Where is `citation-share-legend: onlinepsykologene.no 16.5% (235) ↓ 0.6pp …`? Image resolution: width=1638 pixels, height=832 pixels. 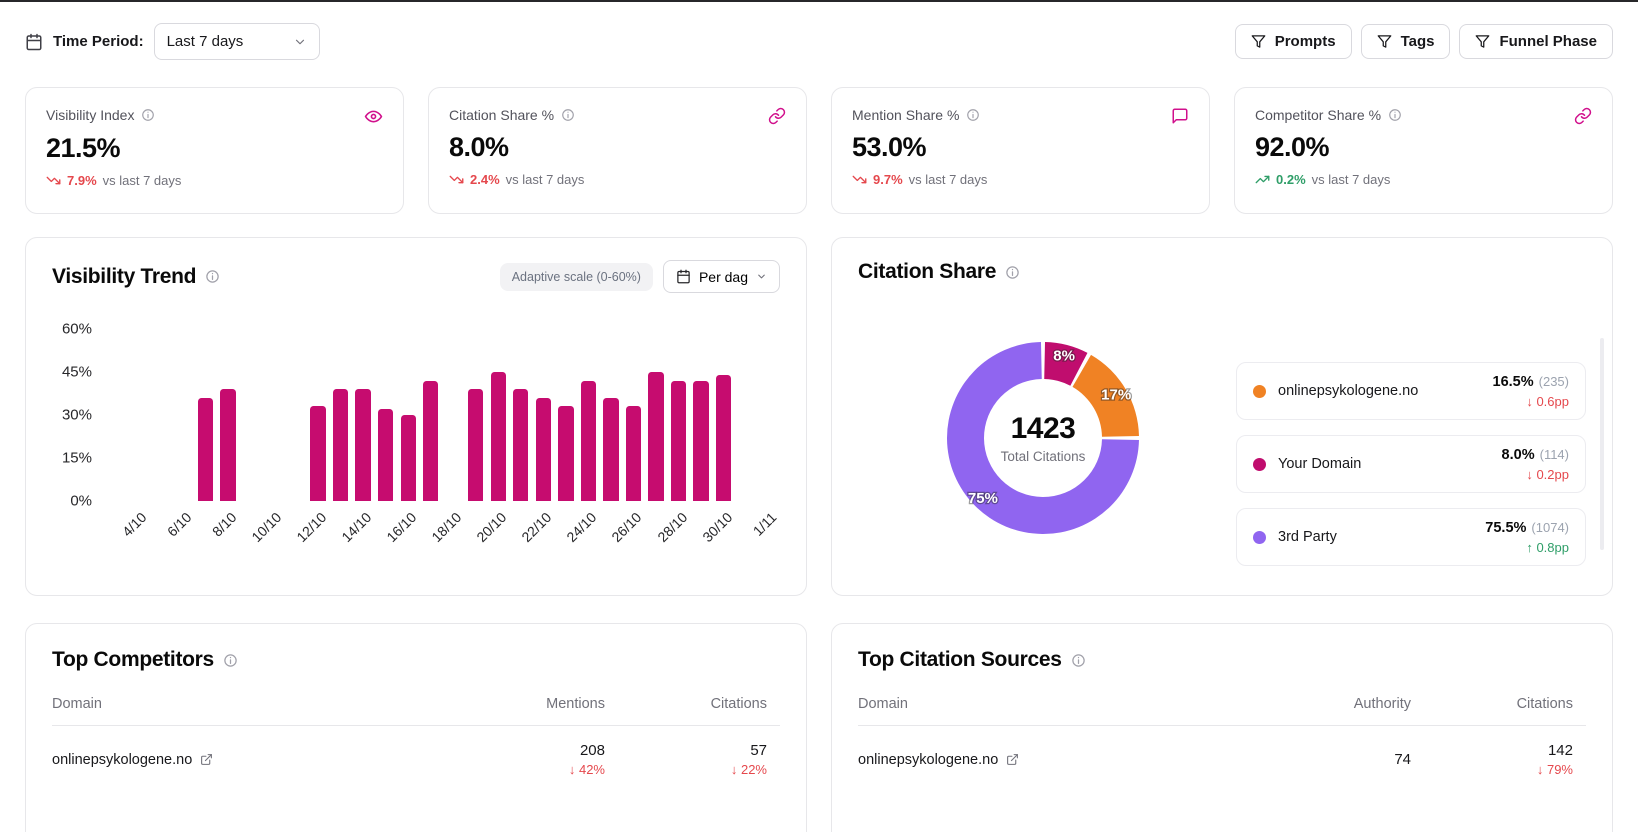 citation-share-legend: onlinepsykologene.no 16.5% (235) ↓ 0.6pp … is located at coordinates (1411, 464).